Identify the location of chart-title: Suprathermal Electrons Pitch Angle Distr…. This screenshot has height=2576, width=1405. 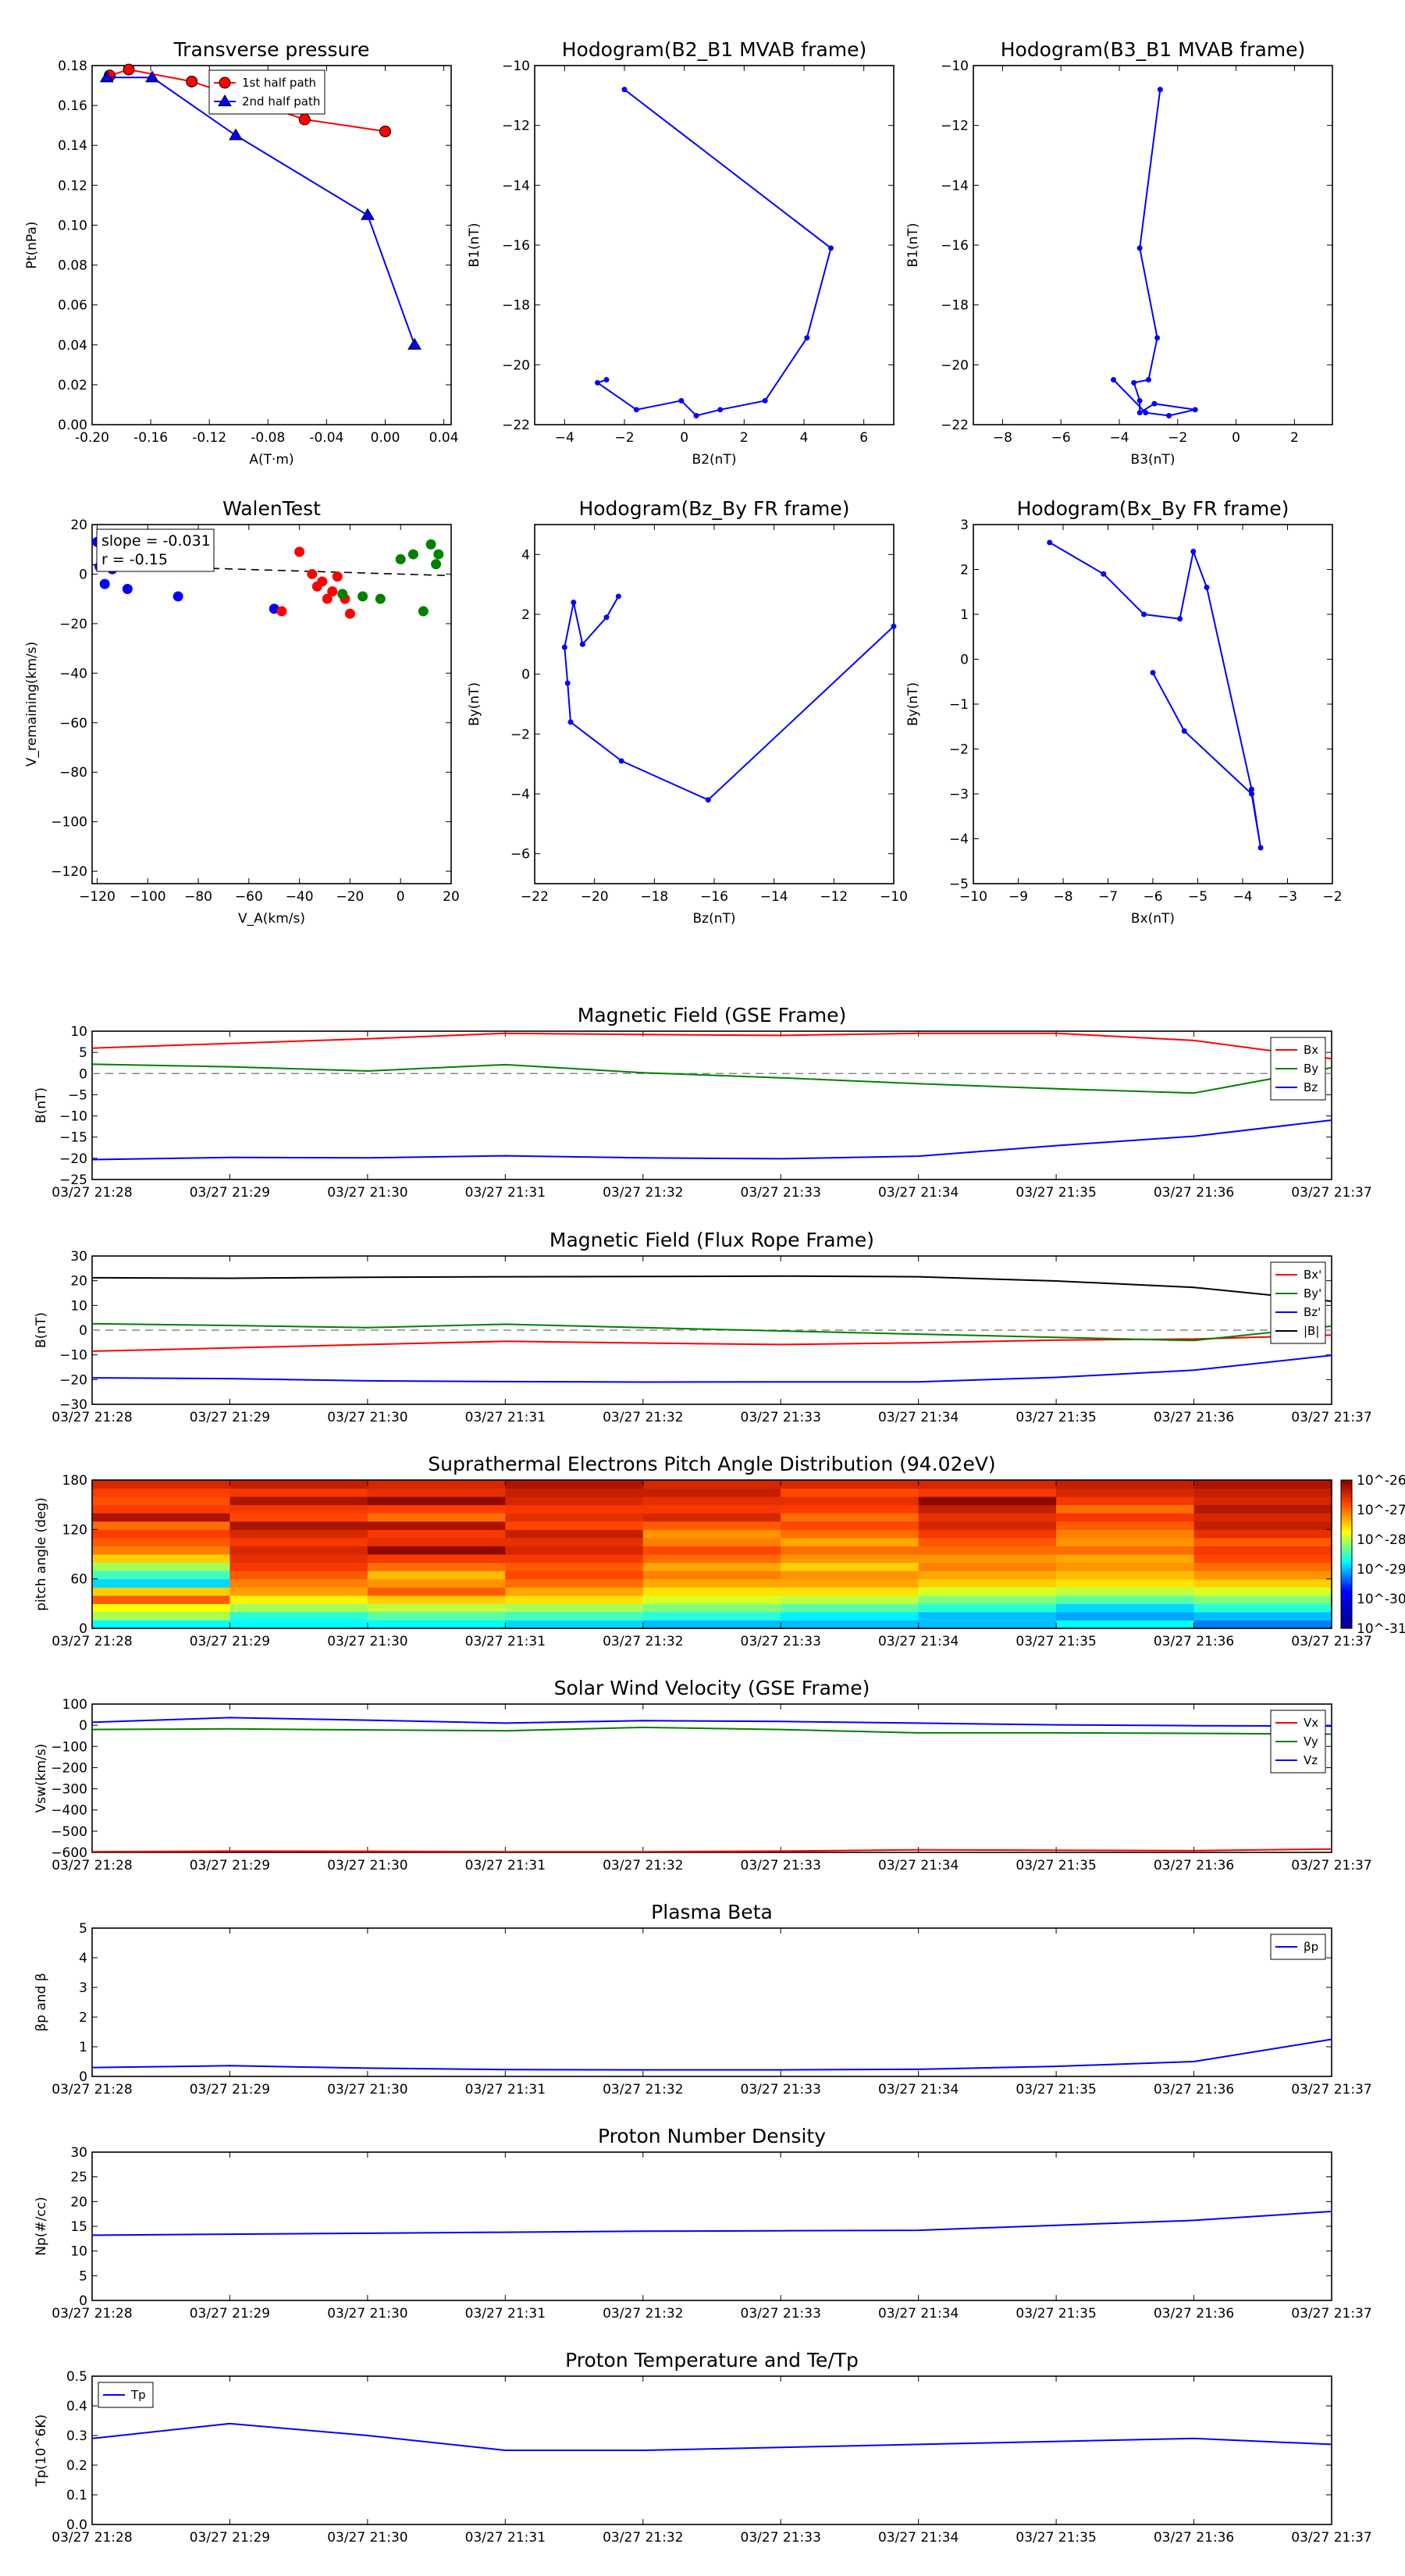
(712, 1464).